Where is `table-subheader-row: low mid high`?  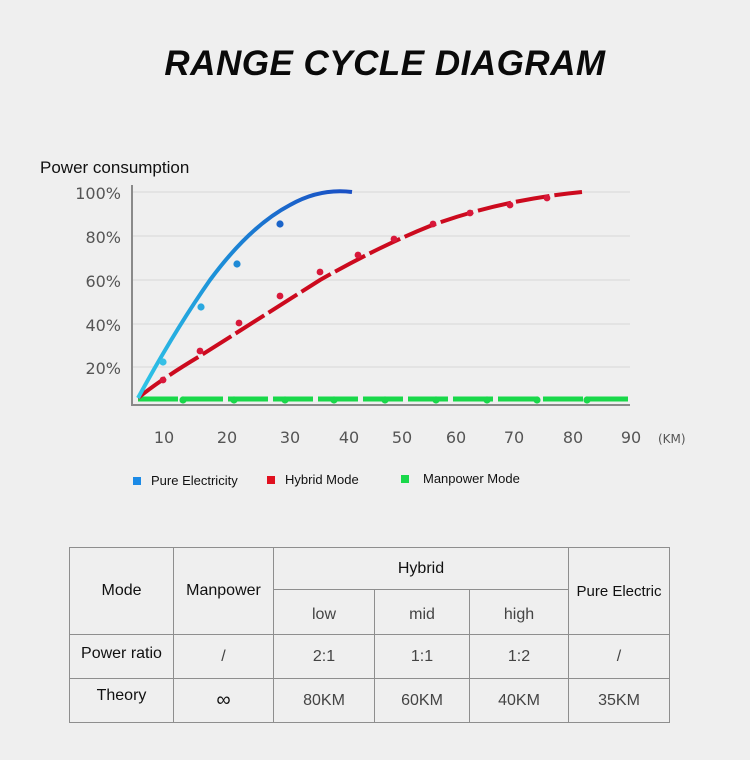
table-subheader-row: low mid high is located at coordinates (370, 612).